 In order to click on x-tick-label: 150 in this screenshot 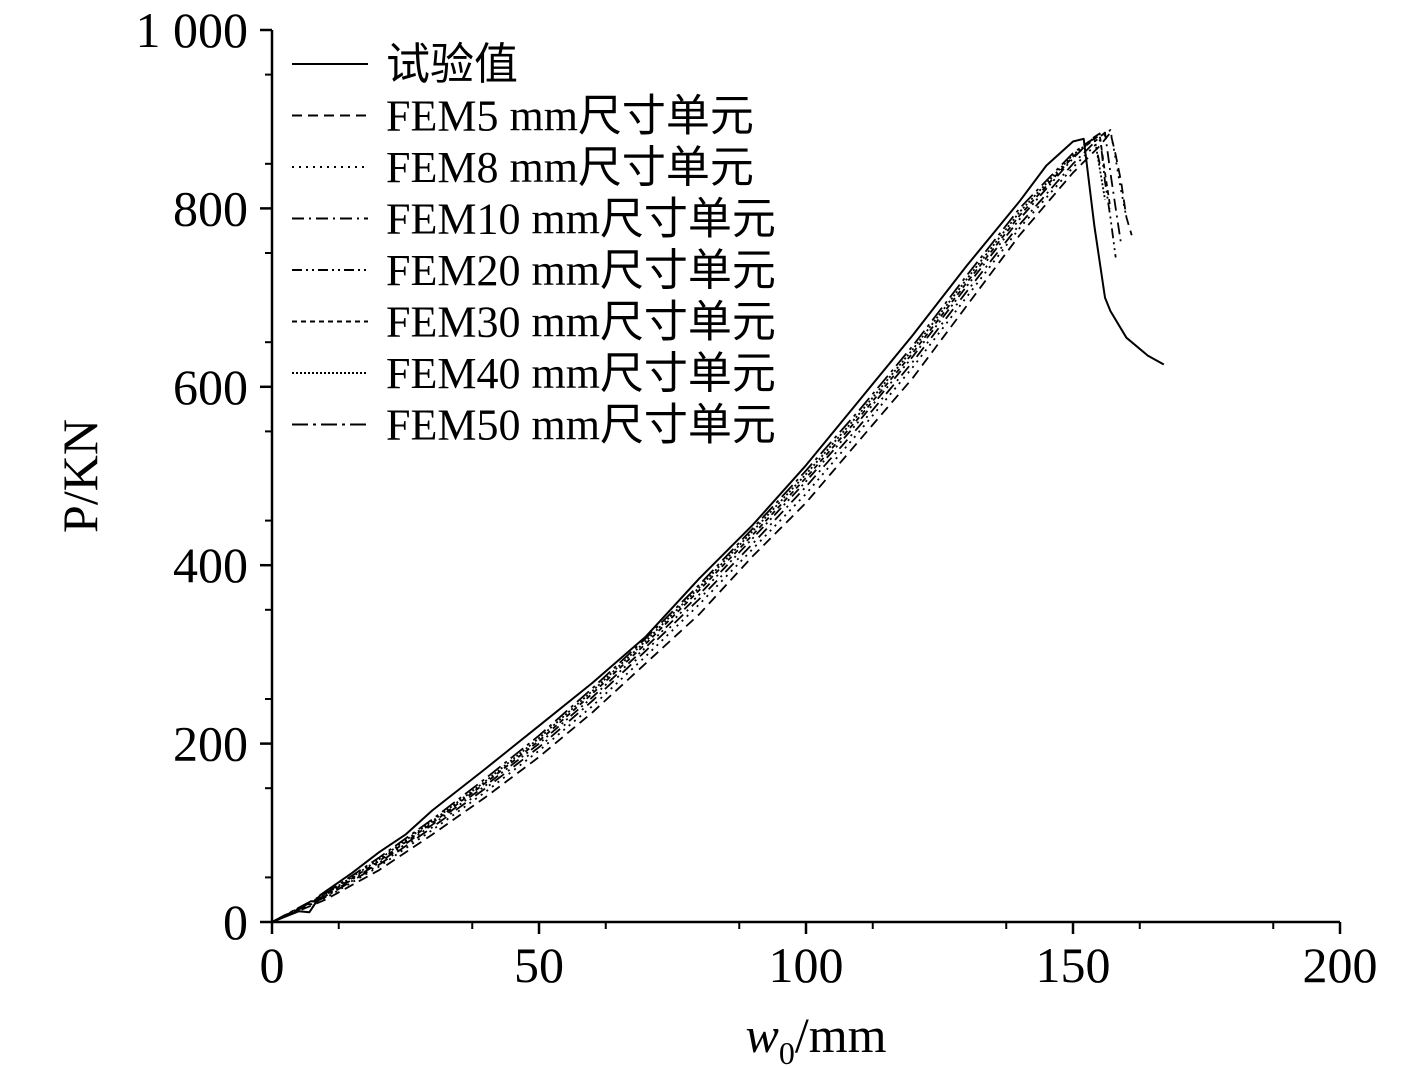, I will do `click(1073, 965)`.